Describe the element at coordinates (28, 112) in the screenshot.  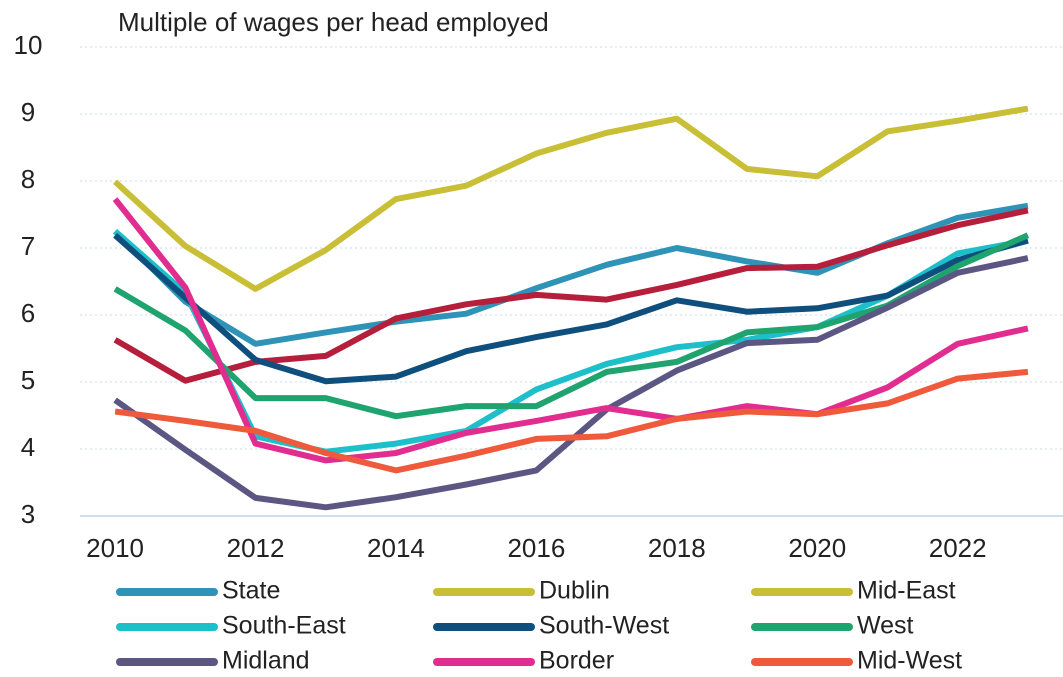
I see `y-tick-label: 9` at that location.